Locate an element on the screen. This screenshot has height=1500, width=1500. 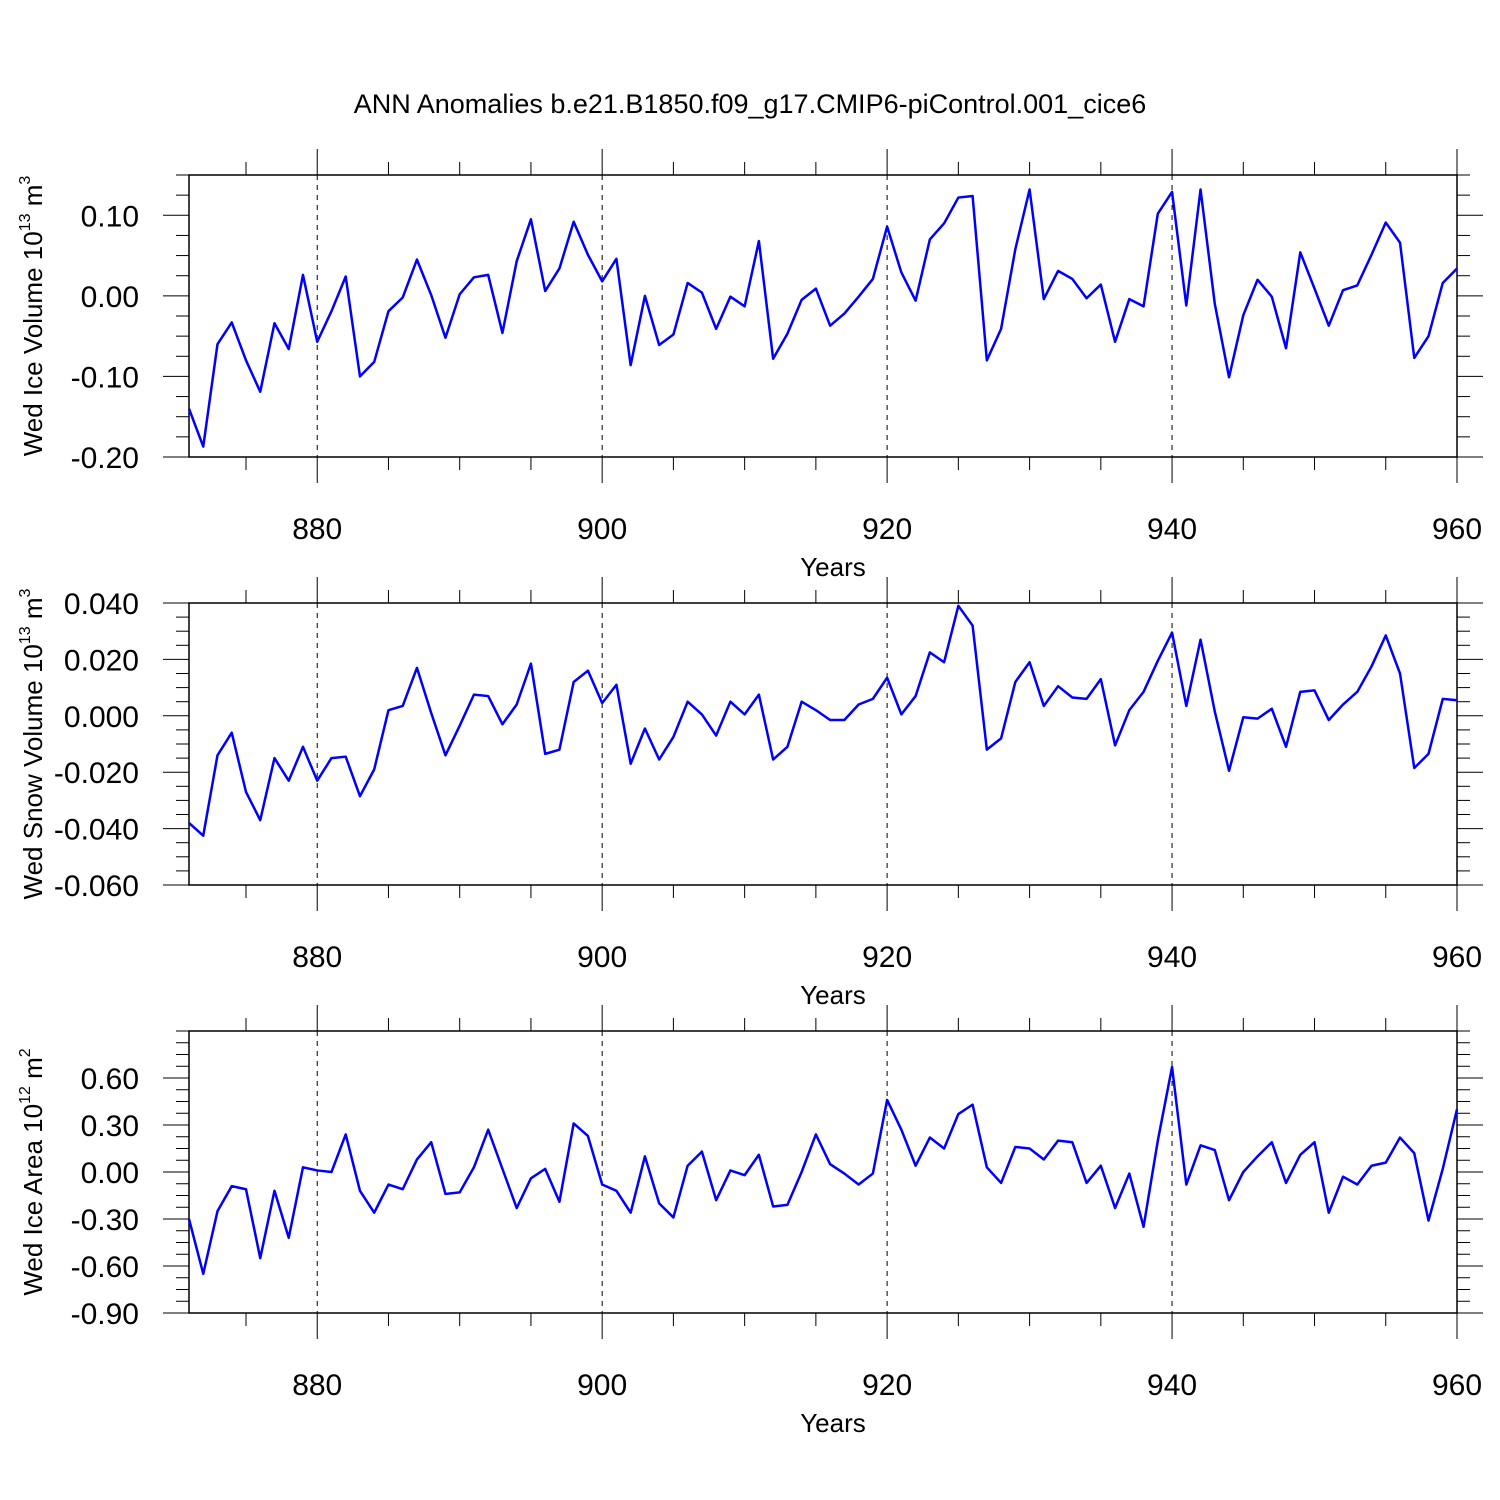
y-tick-label: 0.10 is located at coordinates (110, 216).